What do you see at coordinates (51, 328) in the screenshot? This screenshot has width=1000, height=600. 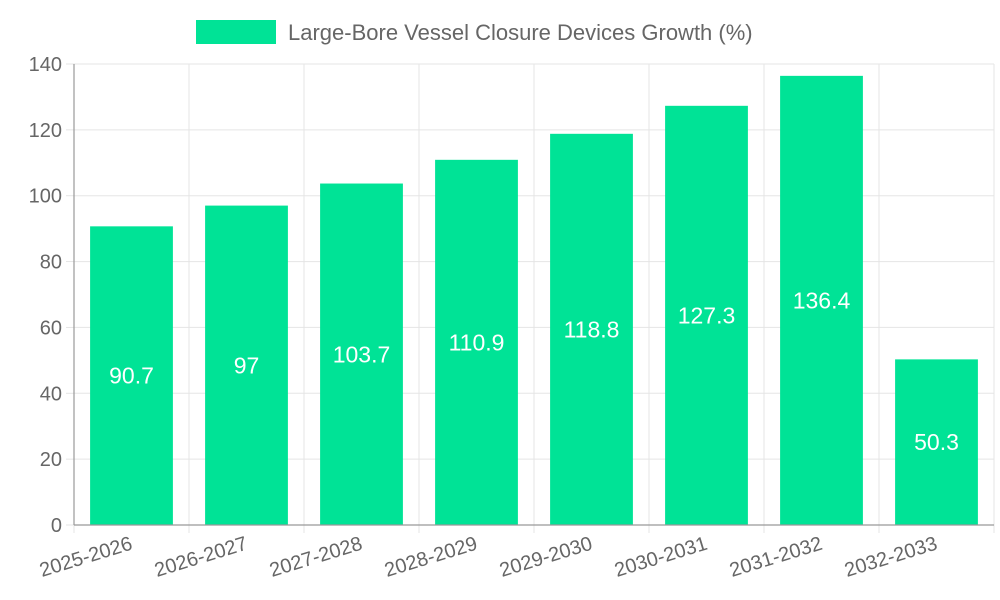 I see `y-tick-label: 60` at bounding box center [51, 328].